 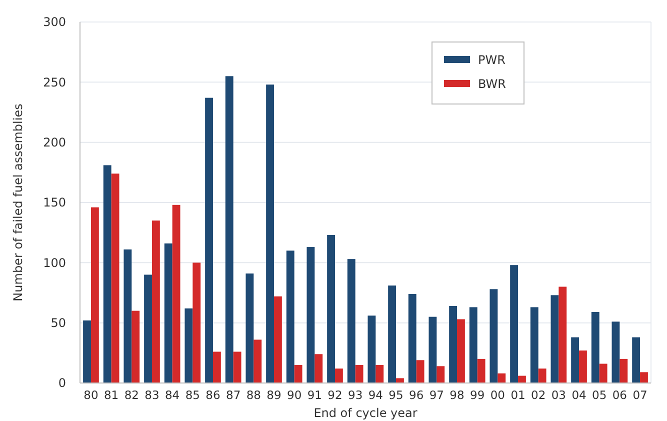 What do you see at coordinates (396, 395) in the screenshot?
I see `x-tick-label: 95` at bounding box center [396, 395].